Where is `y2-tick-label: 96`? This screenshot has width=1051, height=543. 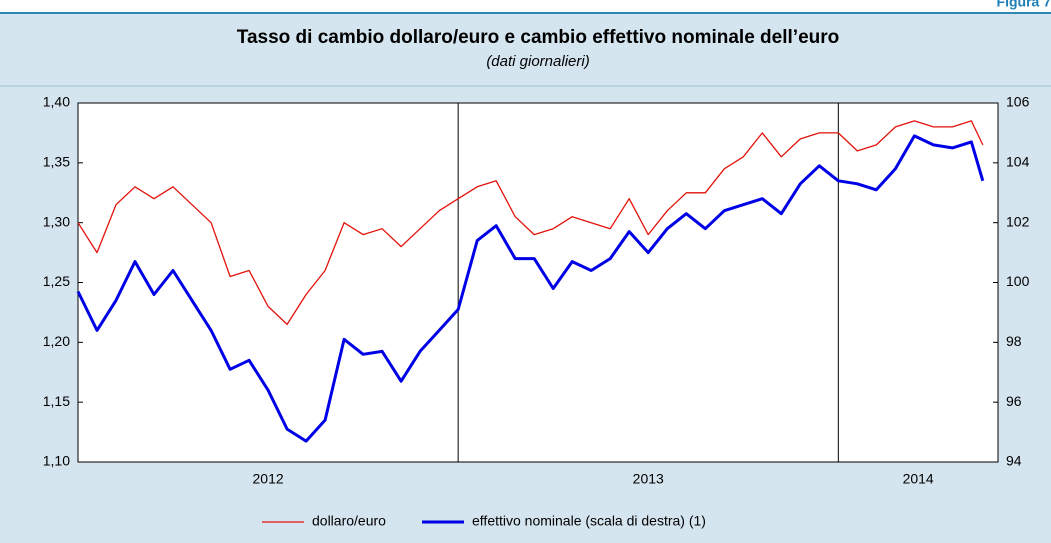
y2-tick-label: 96 is located at coordinates (1014, 401).